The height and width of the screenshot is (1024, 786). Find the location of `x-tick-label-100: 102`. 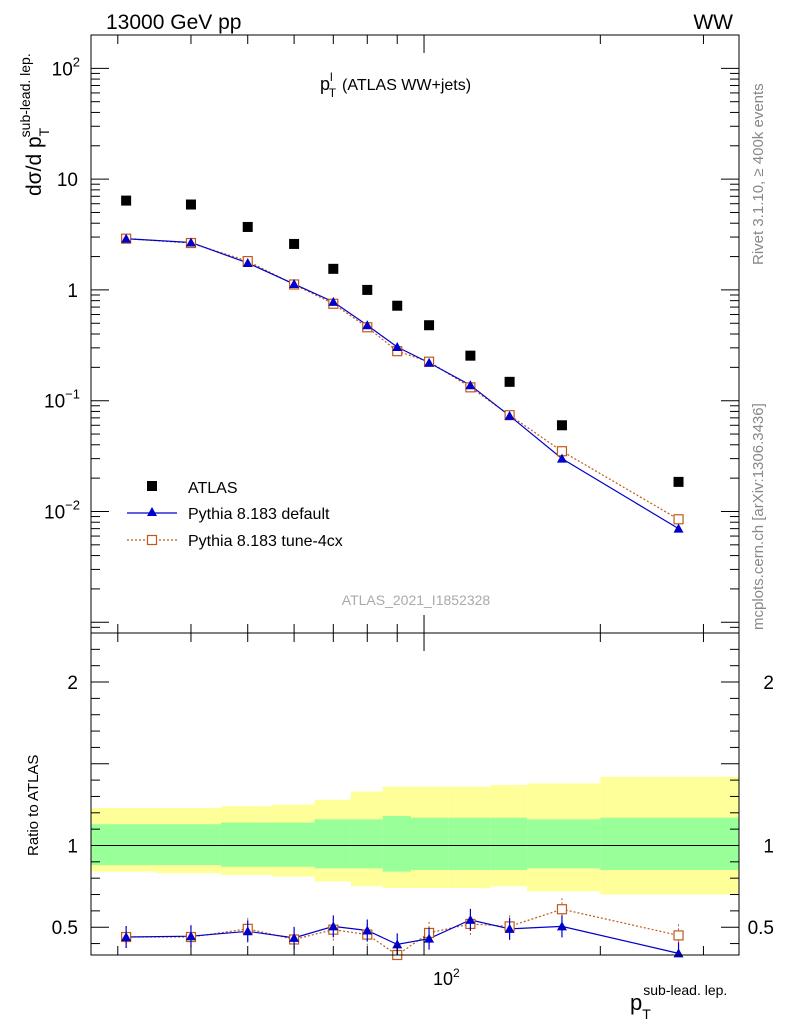

x-tick-label-100: 102 is located at coordinates (446, 977).